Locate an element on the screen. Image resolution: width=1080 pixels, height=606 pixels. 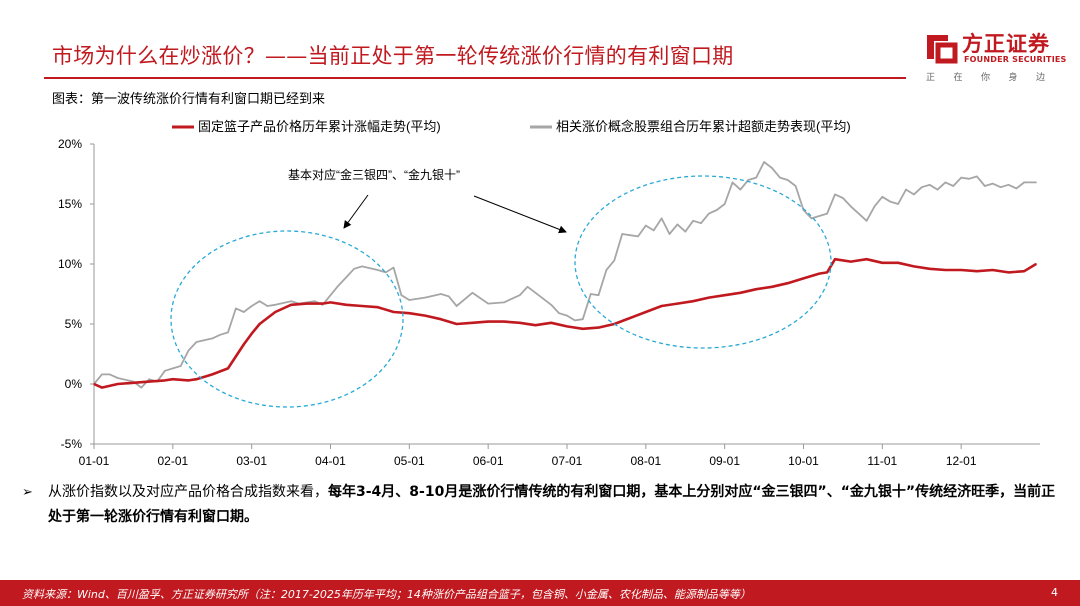
y-tick-label: -5% is located at coordinates (72, 444).